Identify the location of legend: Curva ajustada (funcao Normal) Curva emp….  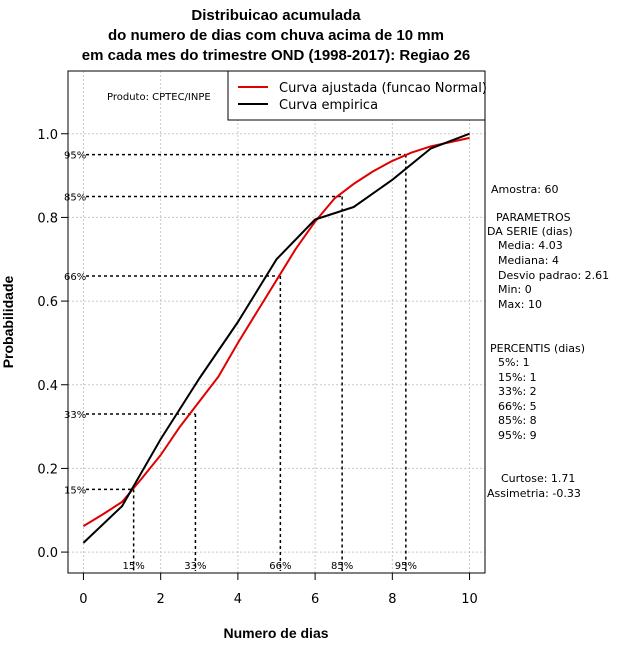
(357, 95).